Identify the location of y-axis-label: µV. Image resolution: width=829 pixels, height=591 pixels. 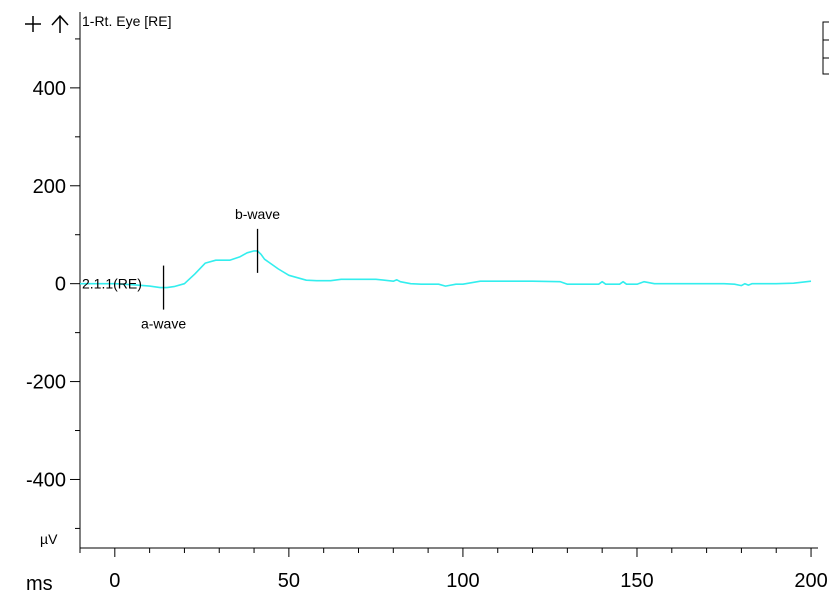
(49, 539).